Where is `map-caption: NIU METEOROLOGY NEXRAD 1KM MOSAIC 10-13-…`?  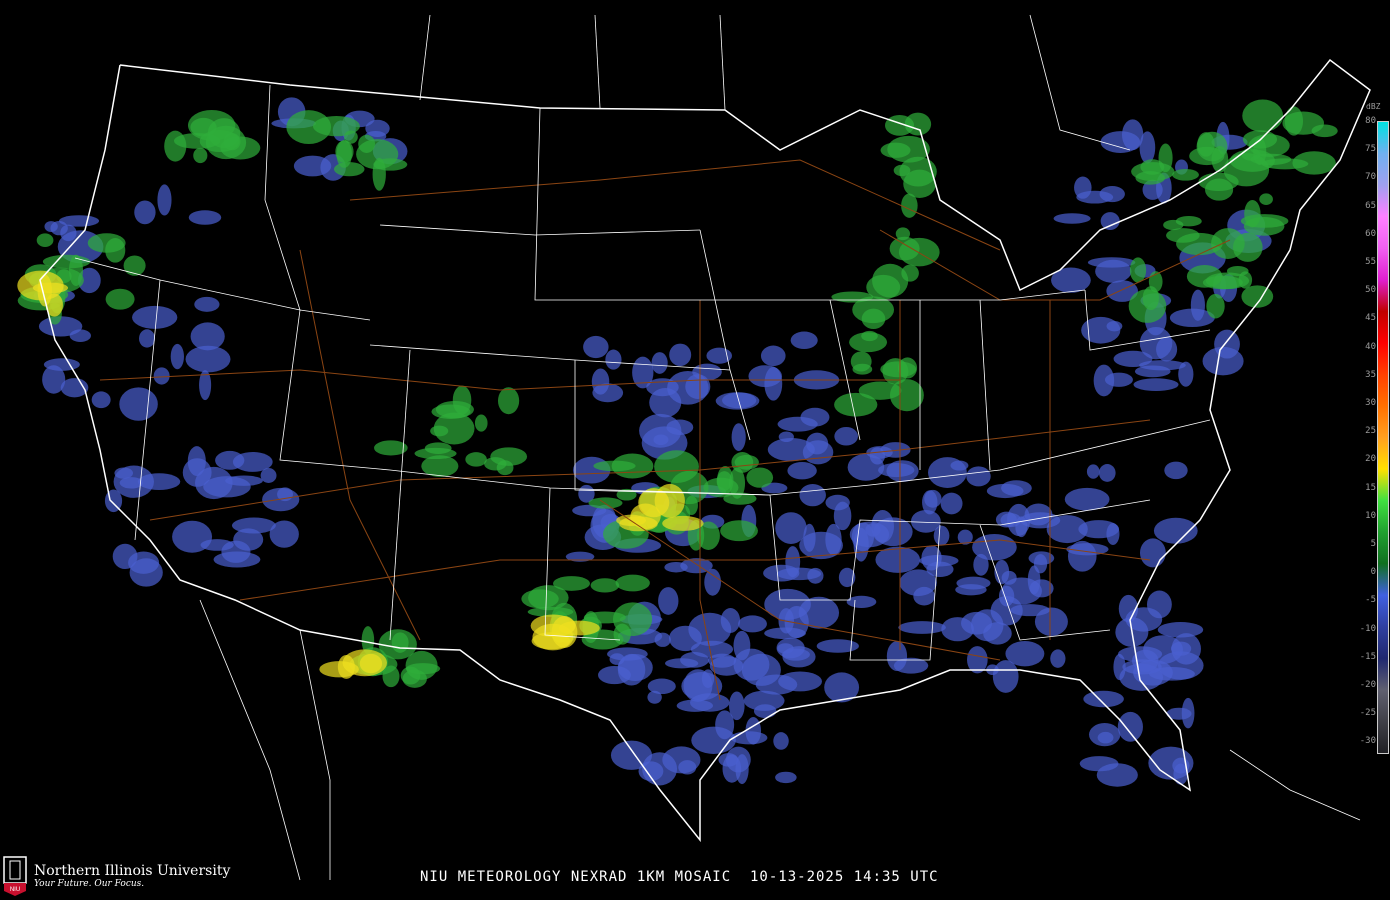 map-caption: NIU METEOROLOGY NEXRAD 1KM MOSAIC 10-13-… is located at coordinates (679, 877).